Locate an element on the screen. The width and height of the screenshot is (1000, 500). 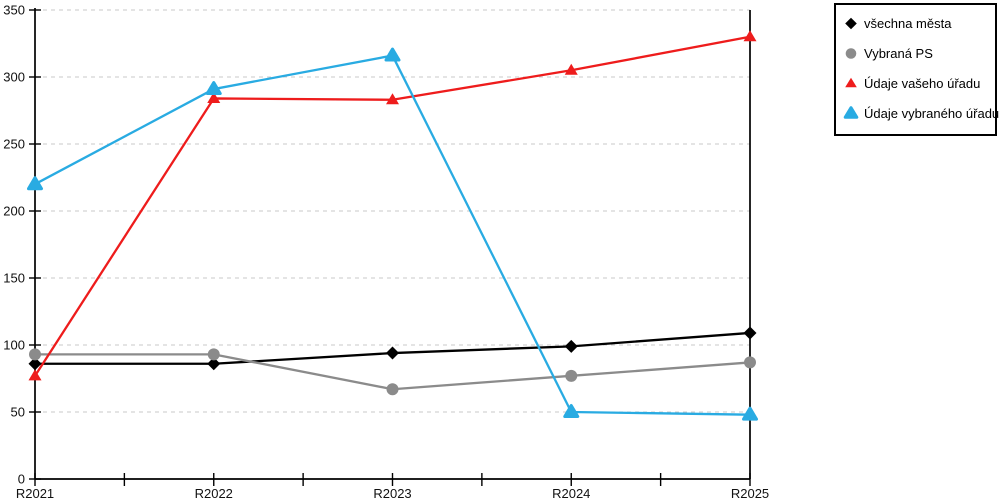
series-3-point-R2021 is located at coordinates (35, 183).